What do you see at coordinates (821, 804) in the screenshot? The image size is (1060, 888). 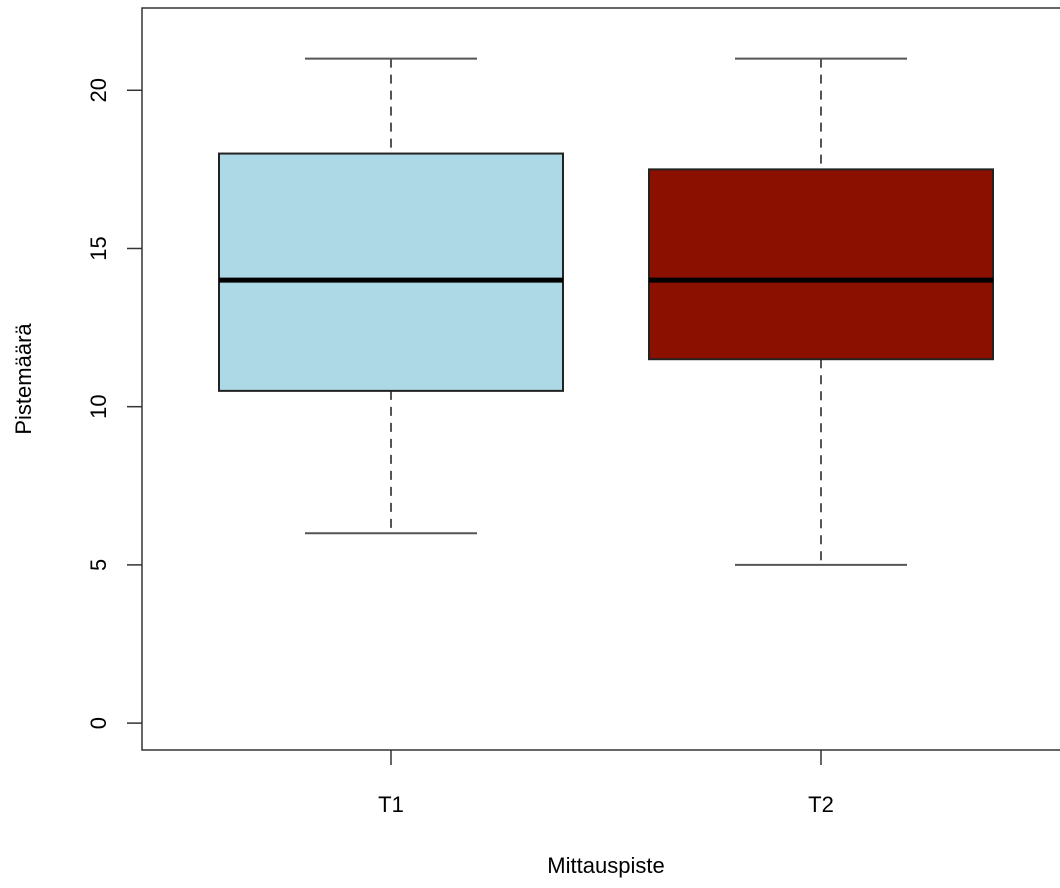 I see `x-tick-label-t2: T2` at bounding box center [821, 804].